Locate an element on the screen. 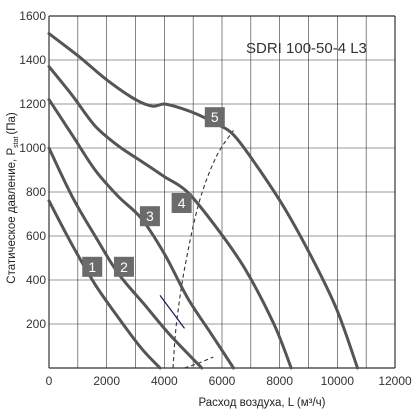  y-tick-label: 200 is located at coordinates (36, 324).